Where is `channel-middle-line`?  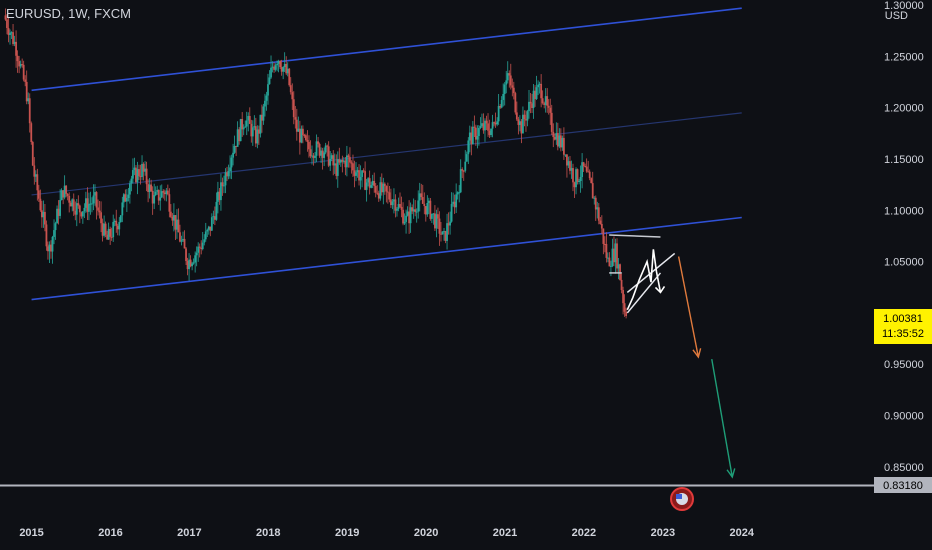
channel-middle-line is located at coordinates (386, 154).